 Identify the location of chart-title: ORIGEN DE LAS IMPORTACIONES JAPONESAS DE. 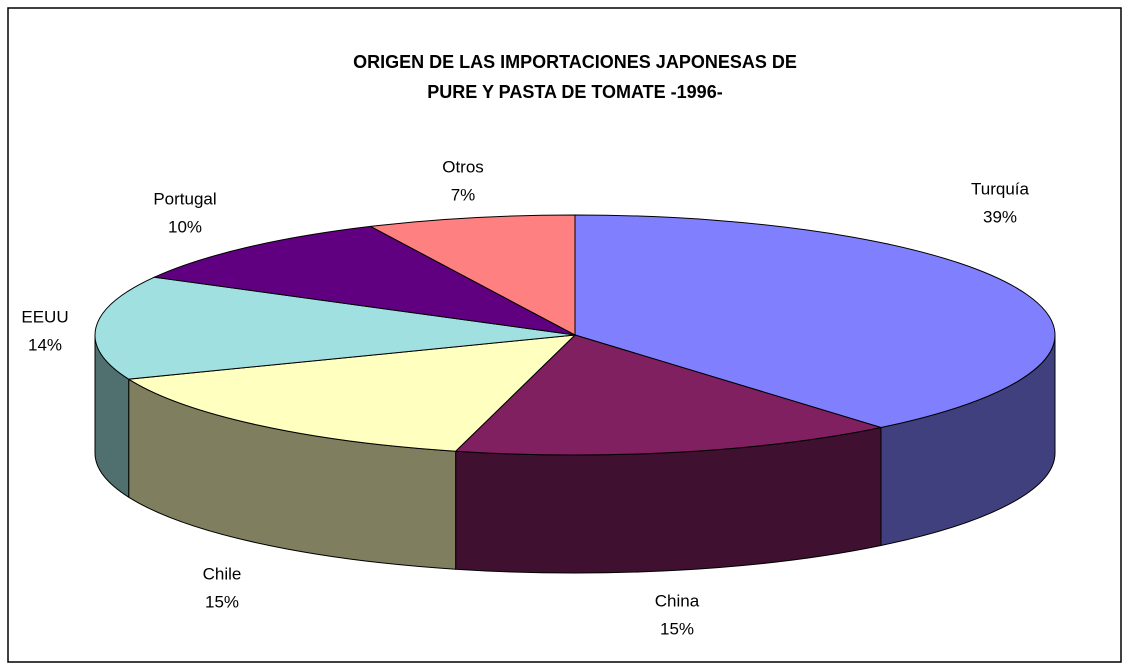
(575, 62).